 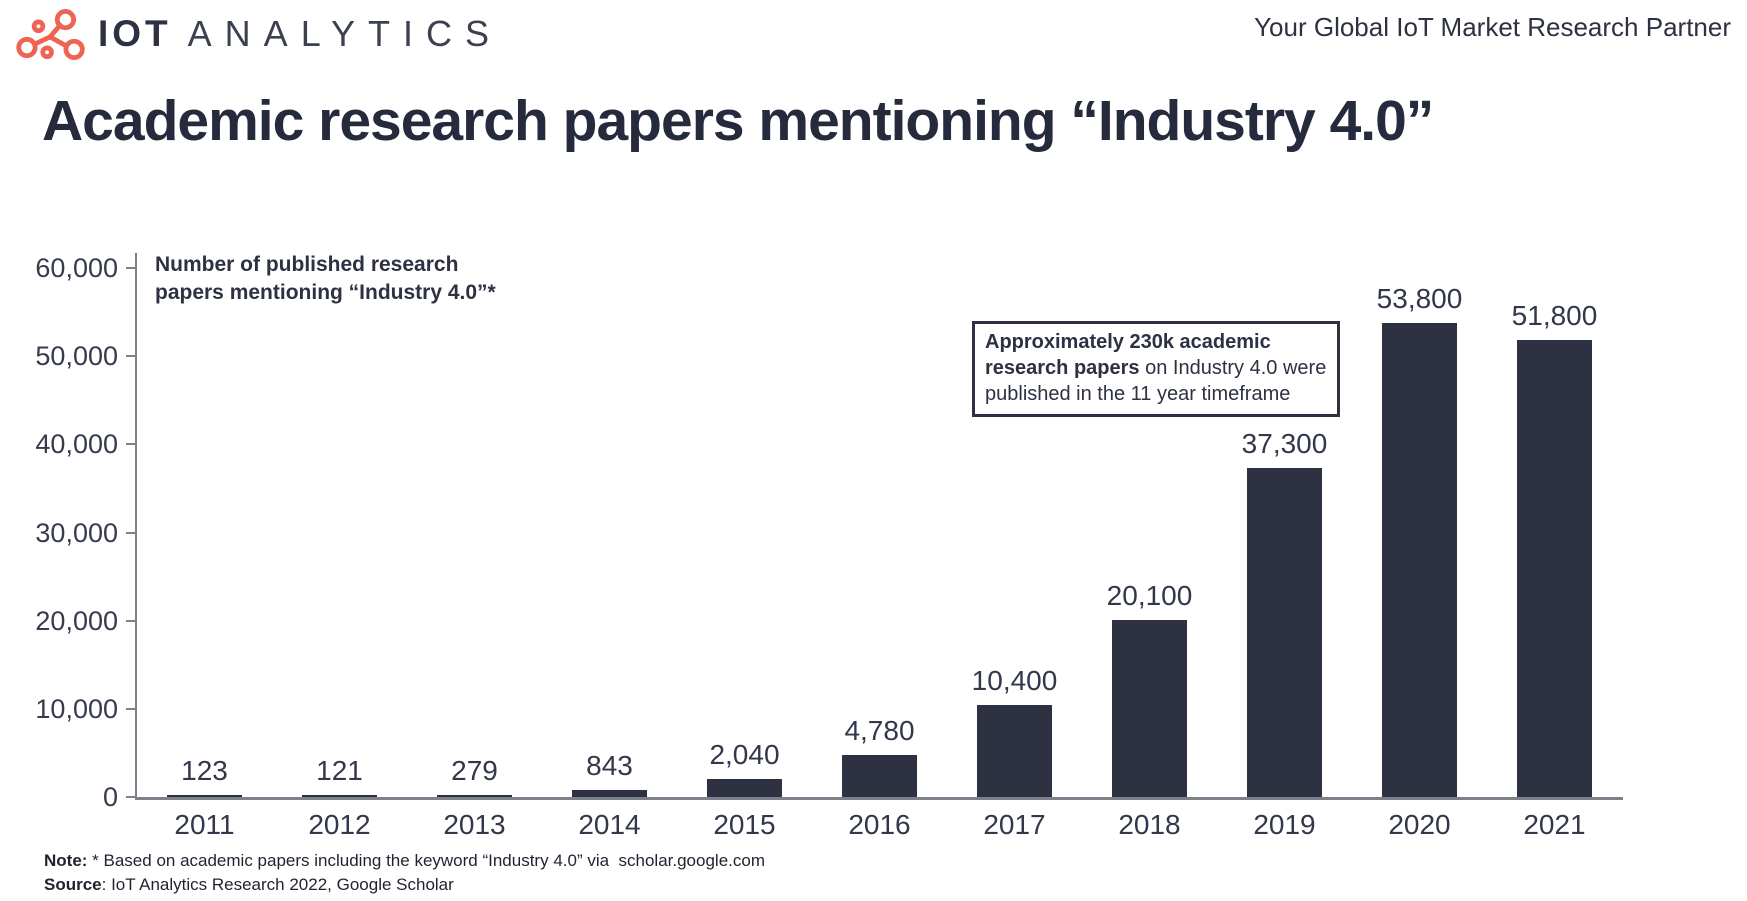 I want to click on bar-2015, so click(x=744, y=788).